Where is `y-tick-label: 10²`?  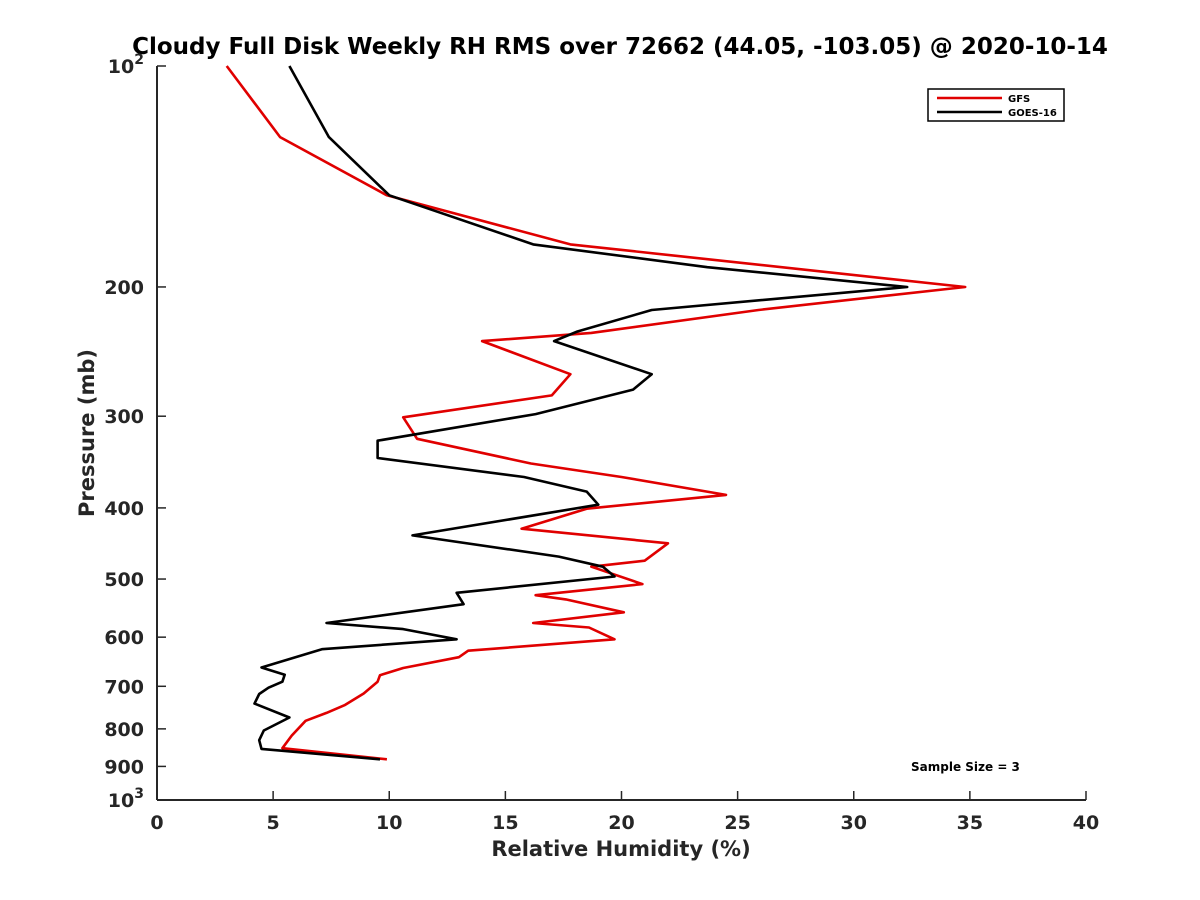
y-tick-label: 10² is located at coordinates (126, 65).